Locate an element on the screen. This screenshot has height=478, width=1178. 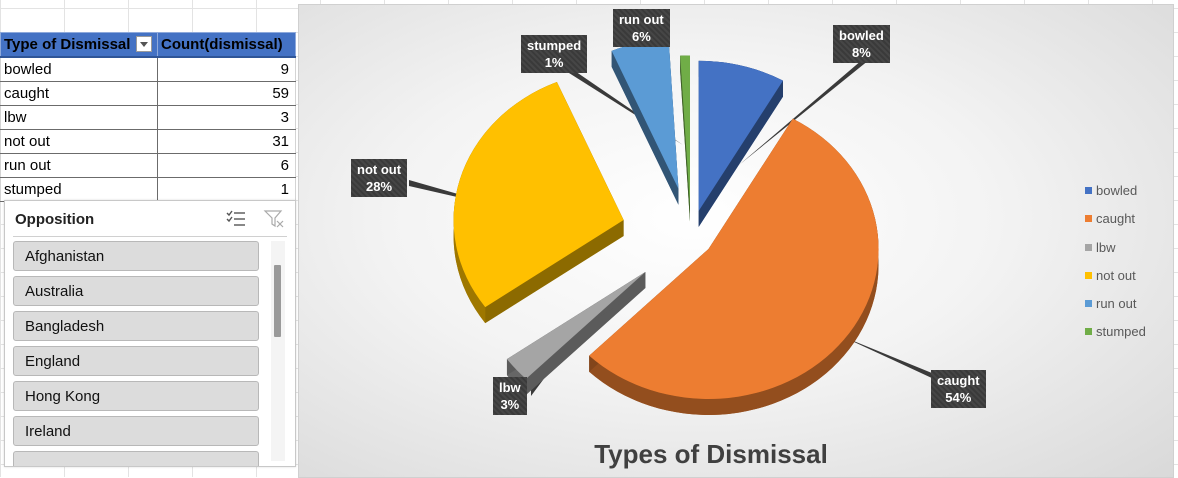
pie-slice-stumped is located at coordinates (685, 138).